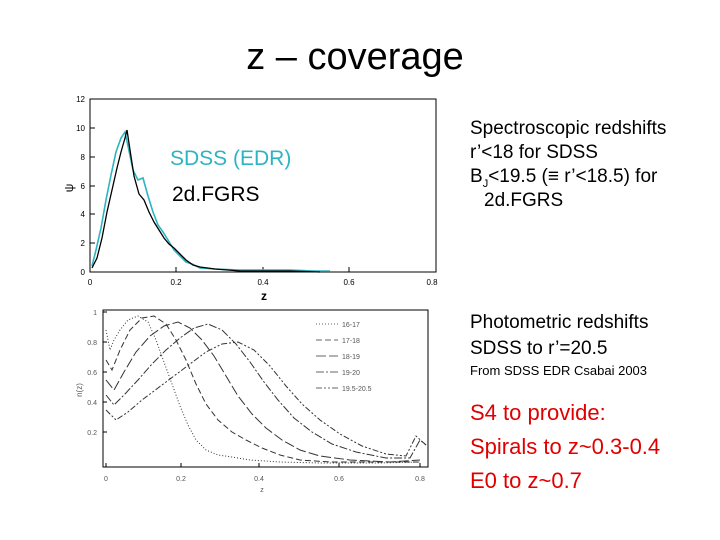 The height and width of the screenshot is (540, 720). What do you see at coordinates (231, 158) in the screenshot?
I see `legend-label-sdss: SDSS (EDR)` at bounding box center [231, 158].